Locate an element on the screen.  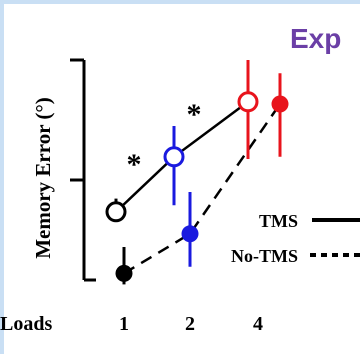
y-axis-label: Memory Error (°) is located at coordinates (43, 178).